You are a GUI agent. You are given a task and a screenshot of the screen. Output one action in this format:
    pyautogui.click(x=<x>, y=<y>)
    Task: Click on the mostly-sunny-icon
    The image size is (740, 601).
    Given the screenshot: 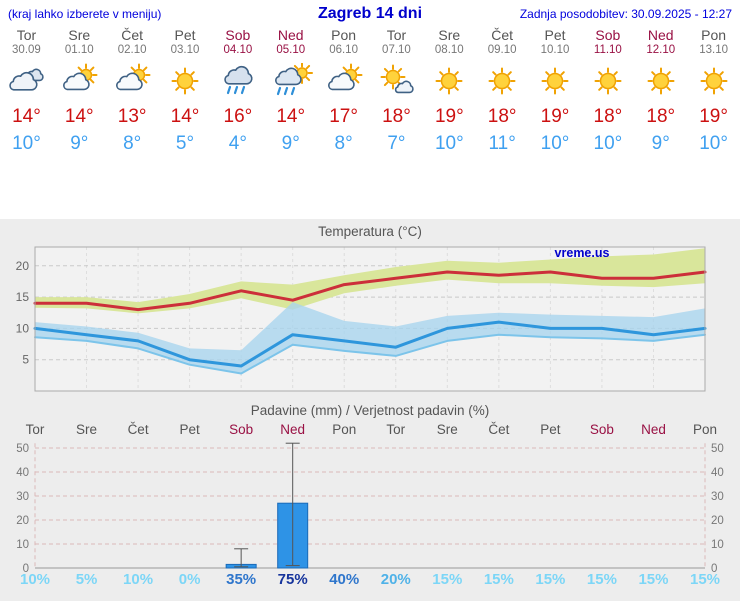 What is the action you would take?
    pyautogui.click(x=397, y=79)
    